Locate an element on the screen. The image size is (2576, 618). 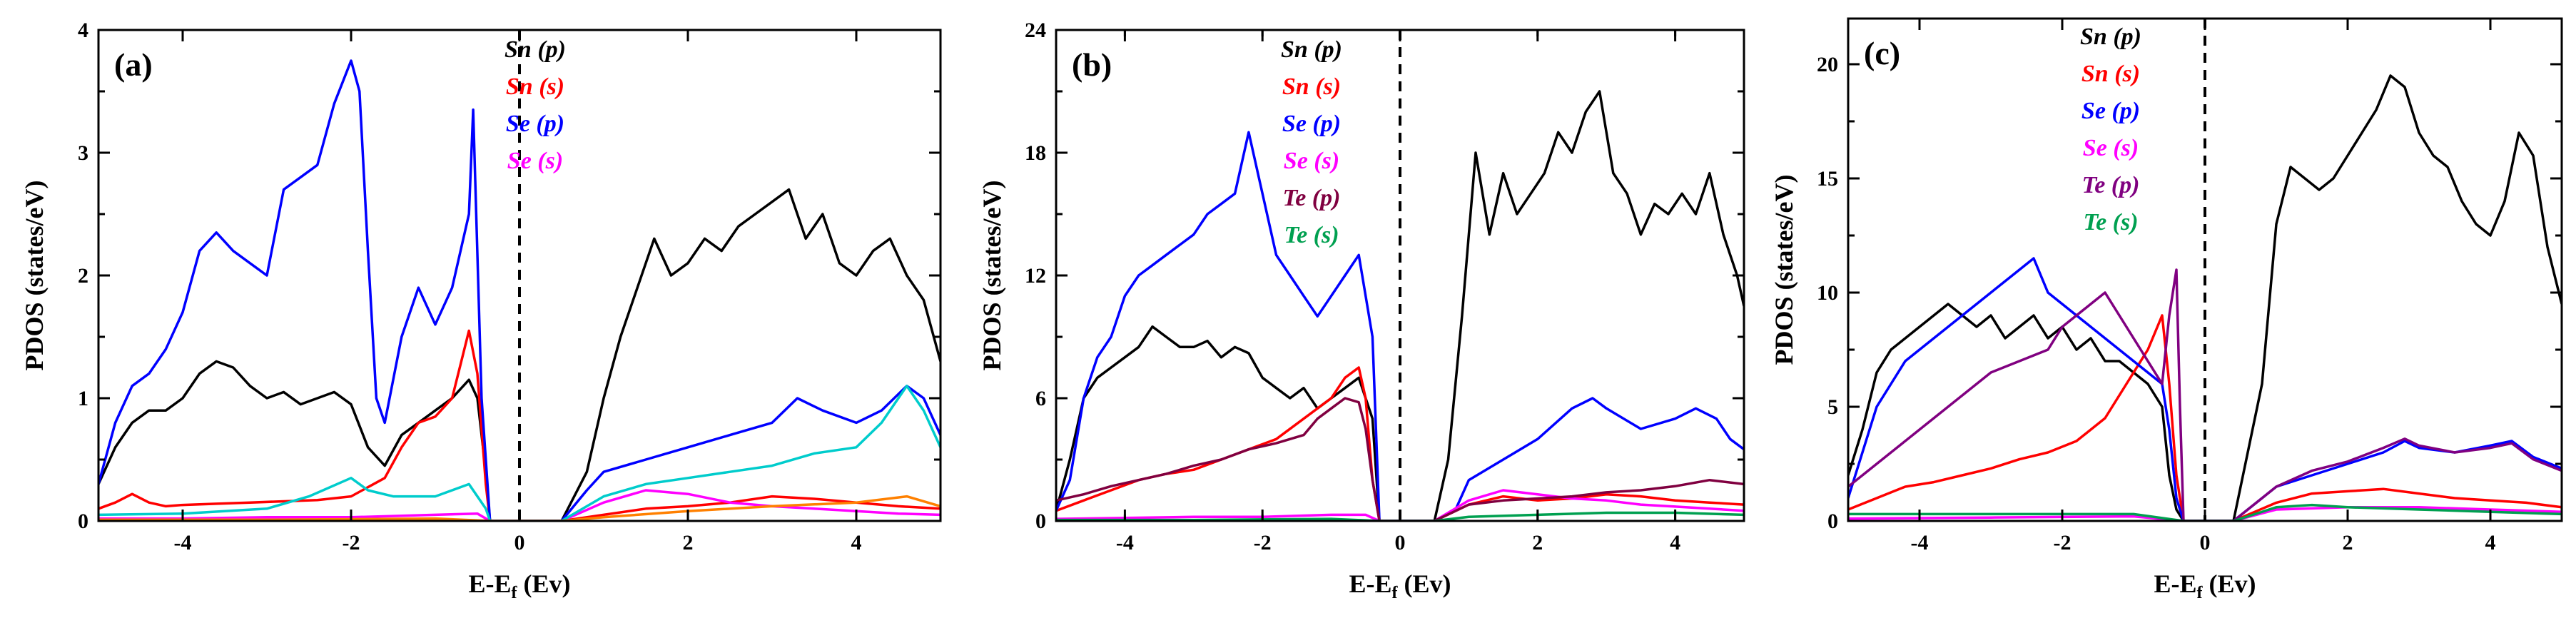
y-tick-label: 6 is located at coordinates (1040, 398).